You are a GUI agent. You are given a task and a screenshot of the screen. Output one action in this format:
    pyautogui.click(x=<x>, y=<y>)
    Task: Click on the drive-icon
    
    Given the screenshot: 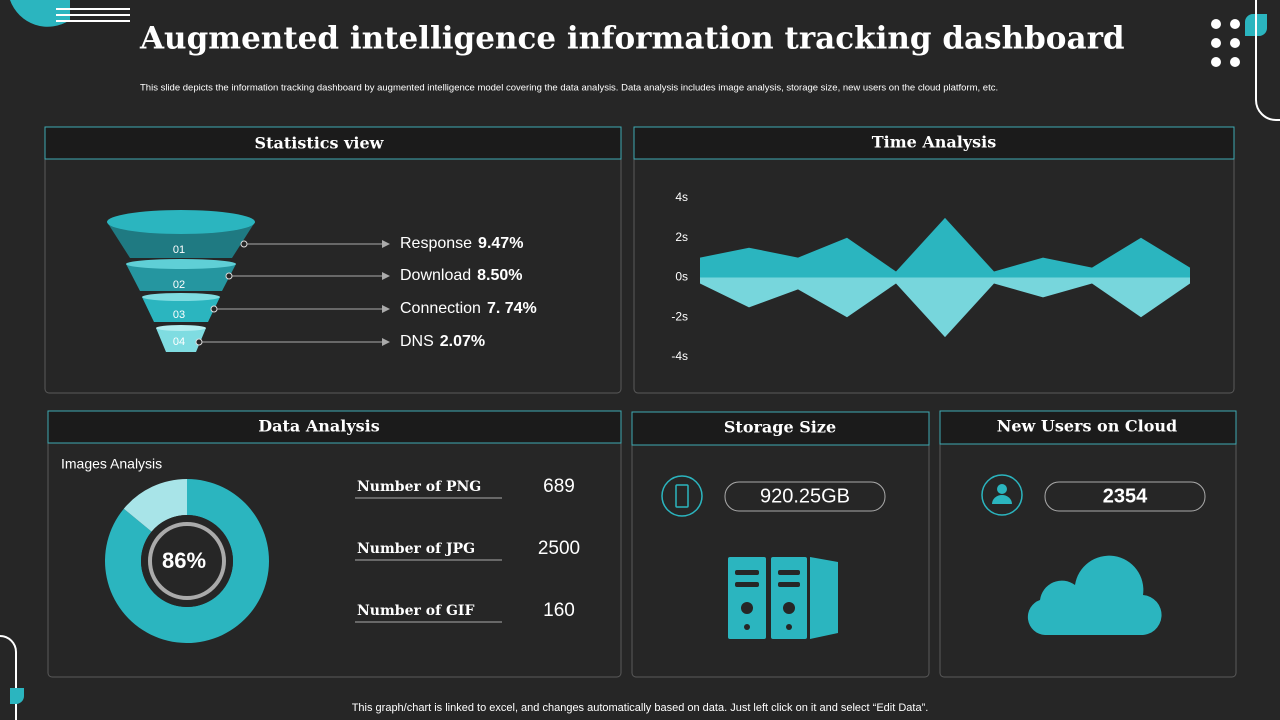 What is the action you would take?
    pyautogui.click(x=682, y=496)
    